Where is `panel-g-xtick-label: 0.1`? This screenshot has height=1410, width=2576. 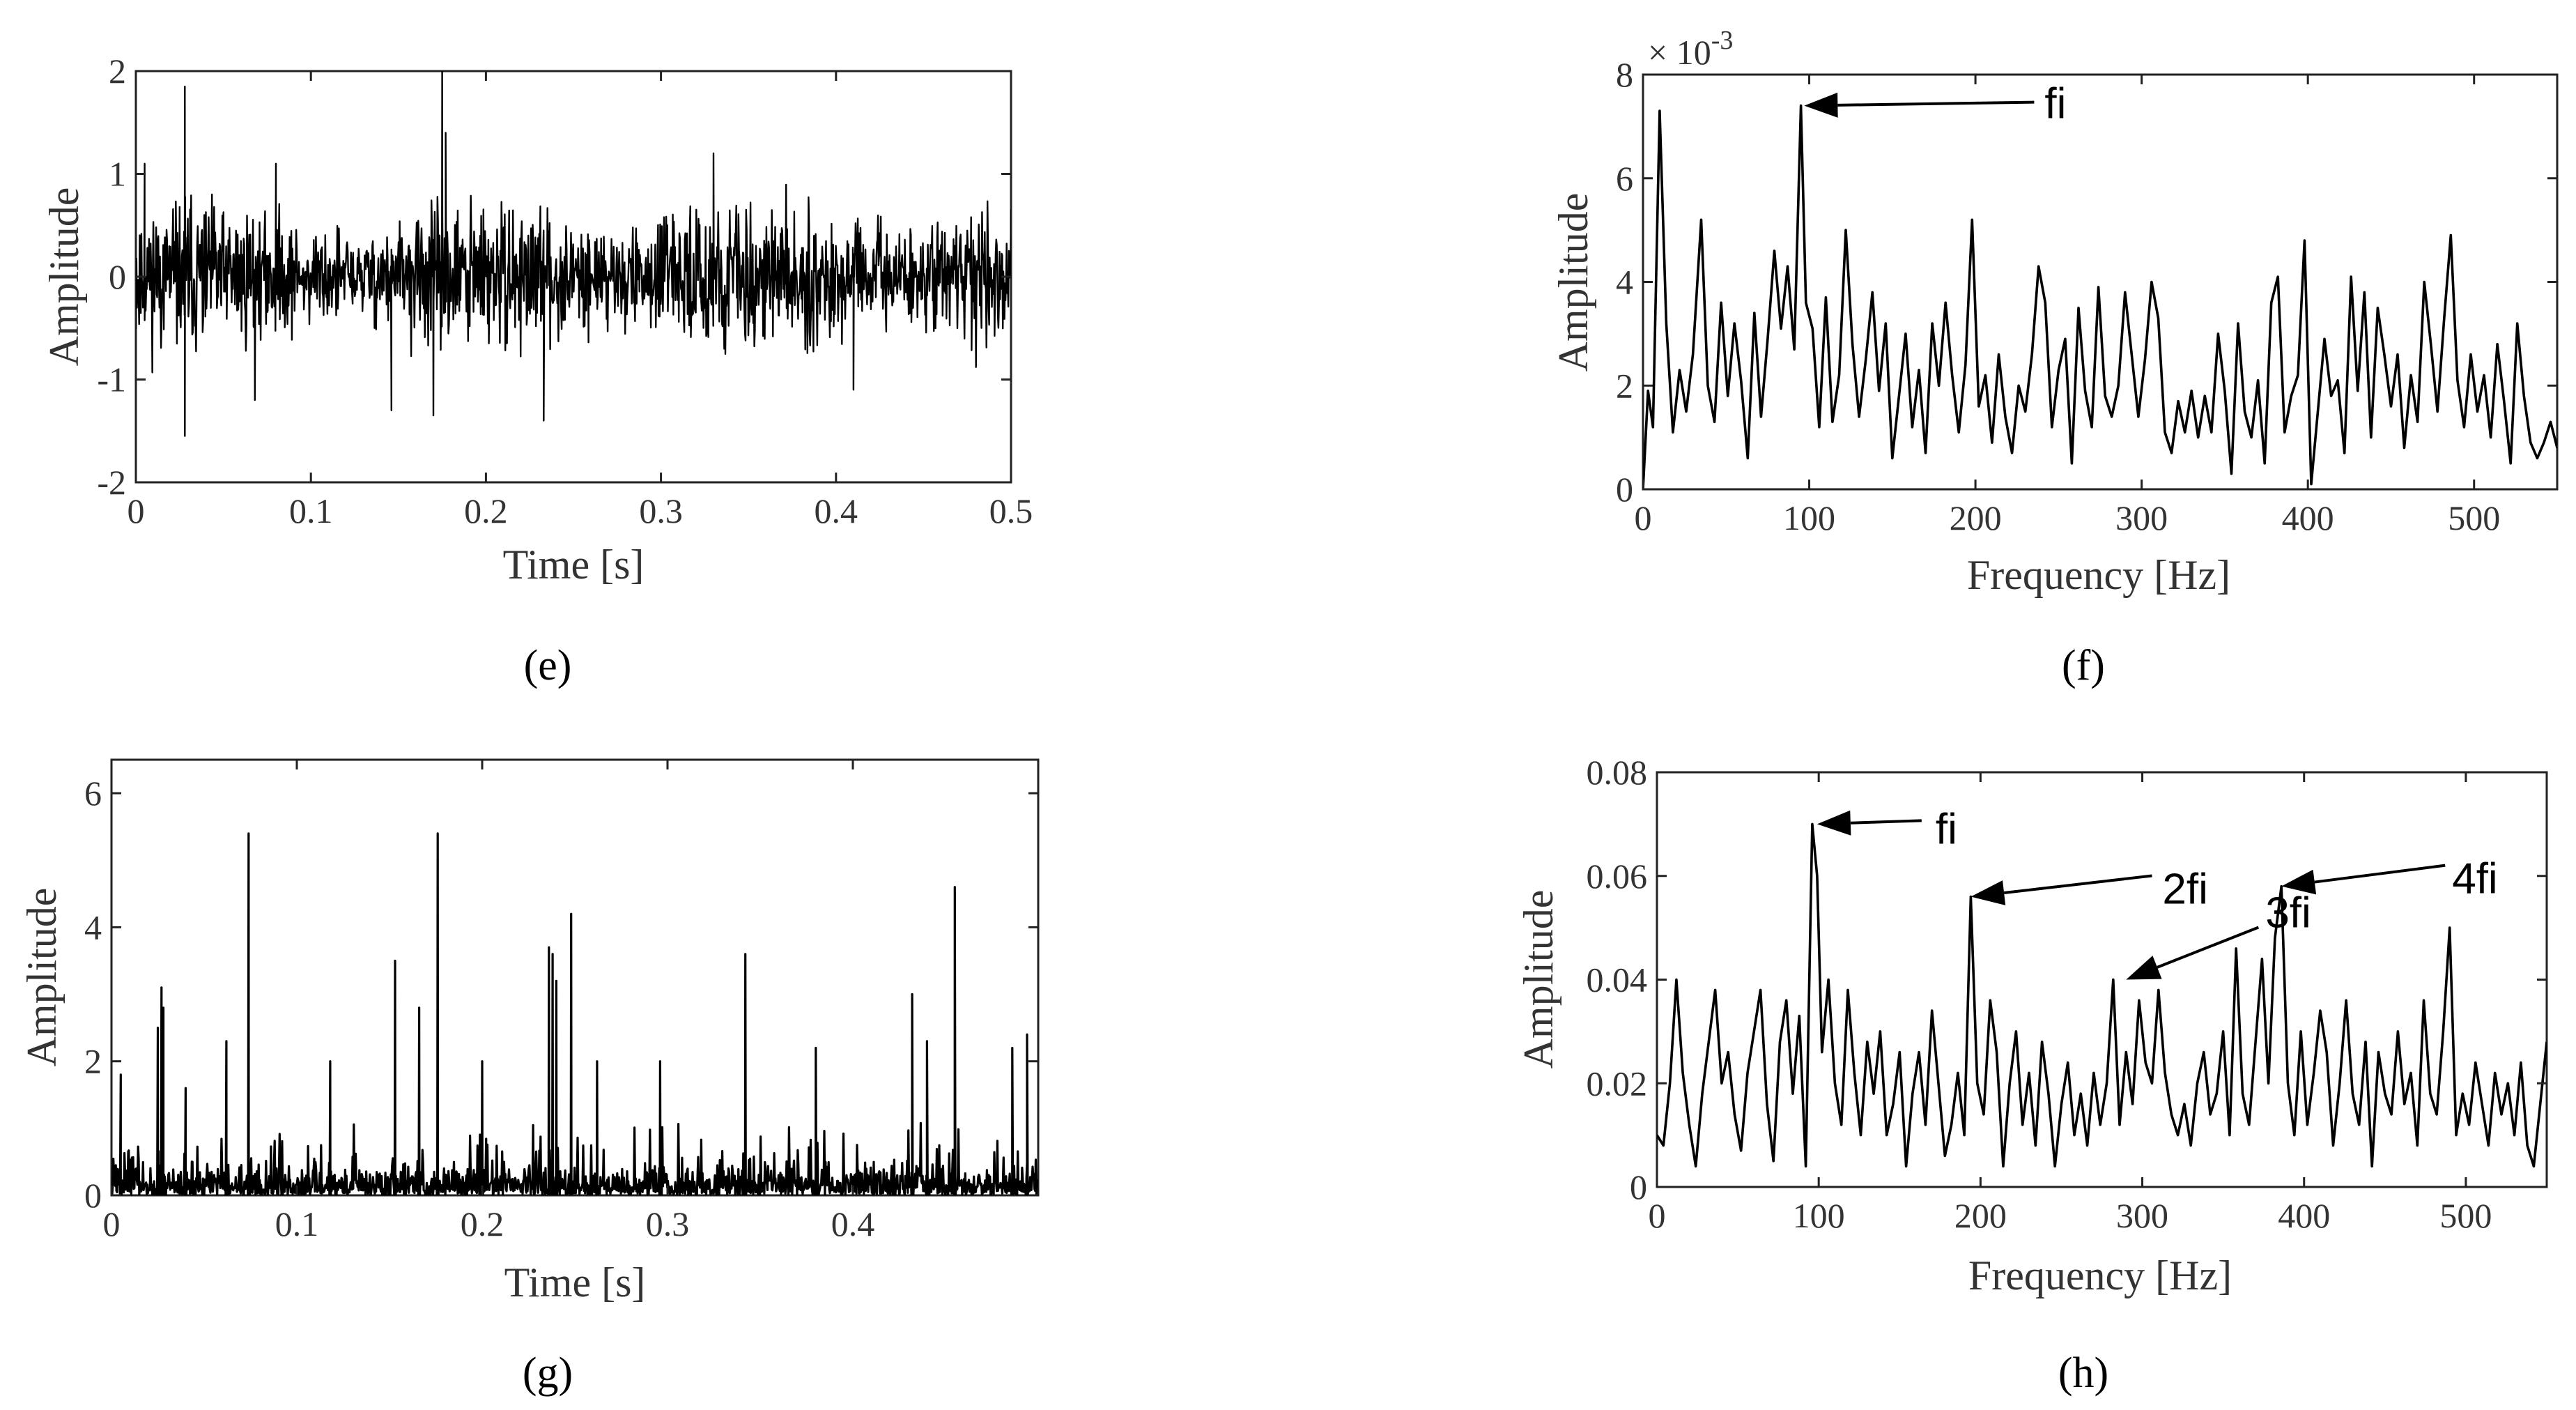
panel-g-xtick-label: 0.1 is located at coordinates (297, 1223).